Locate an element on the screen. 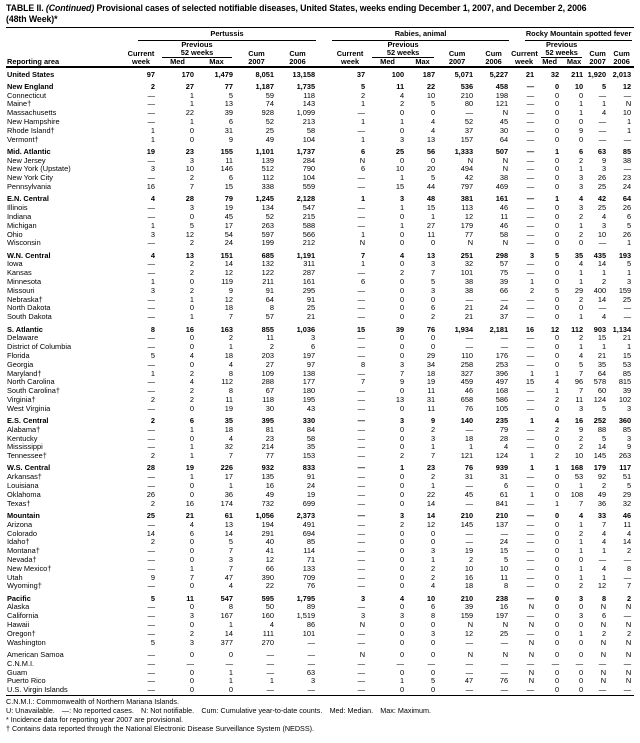  value-cell: 19 is located at coordinates (311, 494).